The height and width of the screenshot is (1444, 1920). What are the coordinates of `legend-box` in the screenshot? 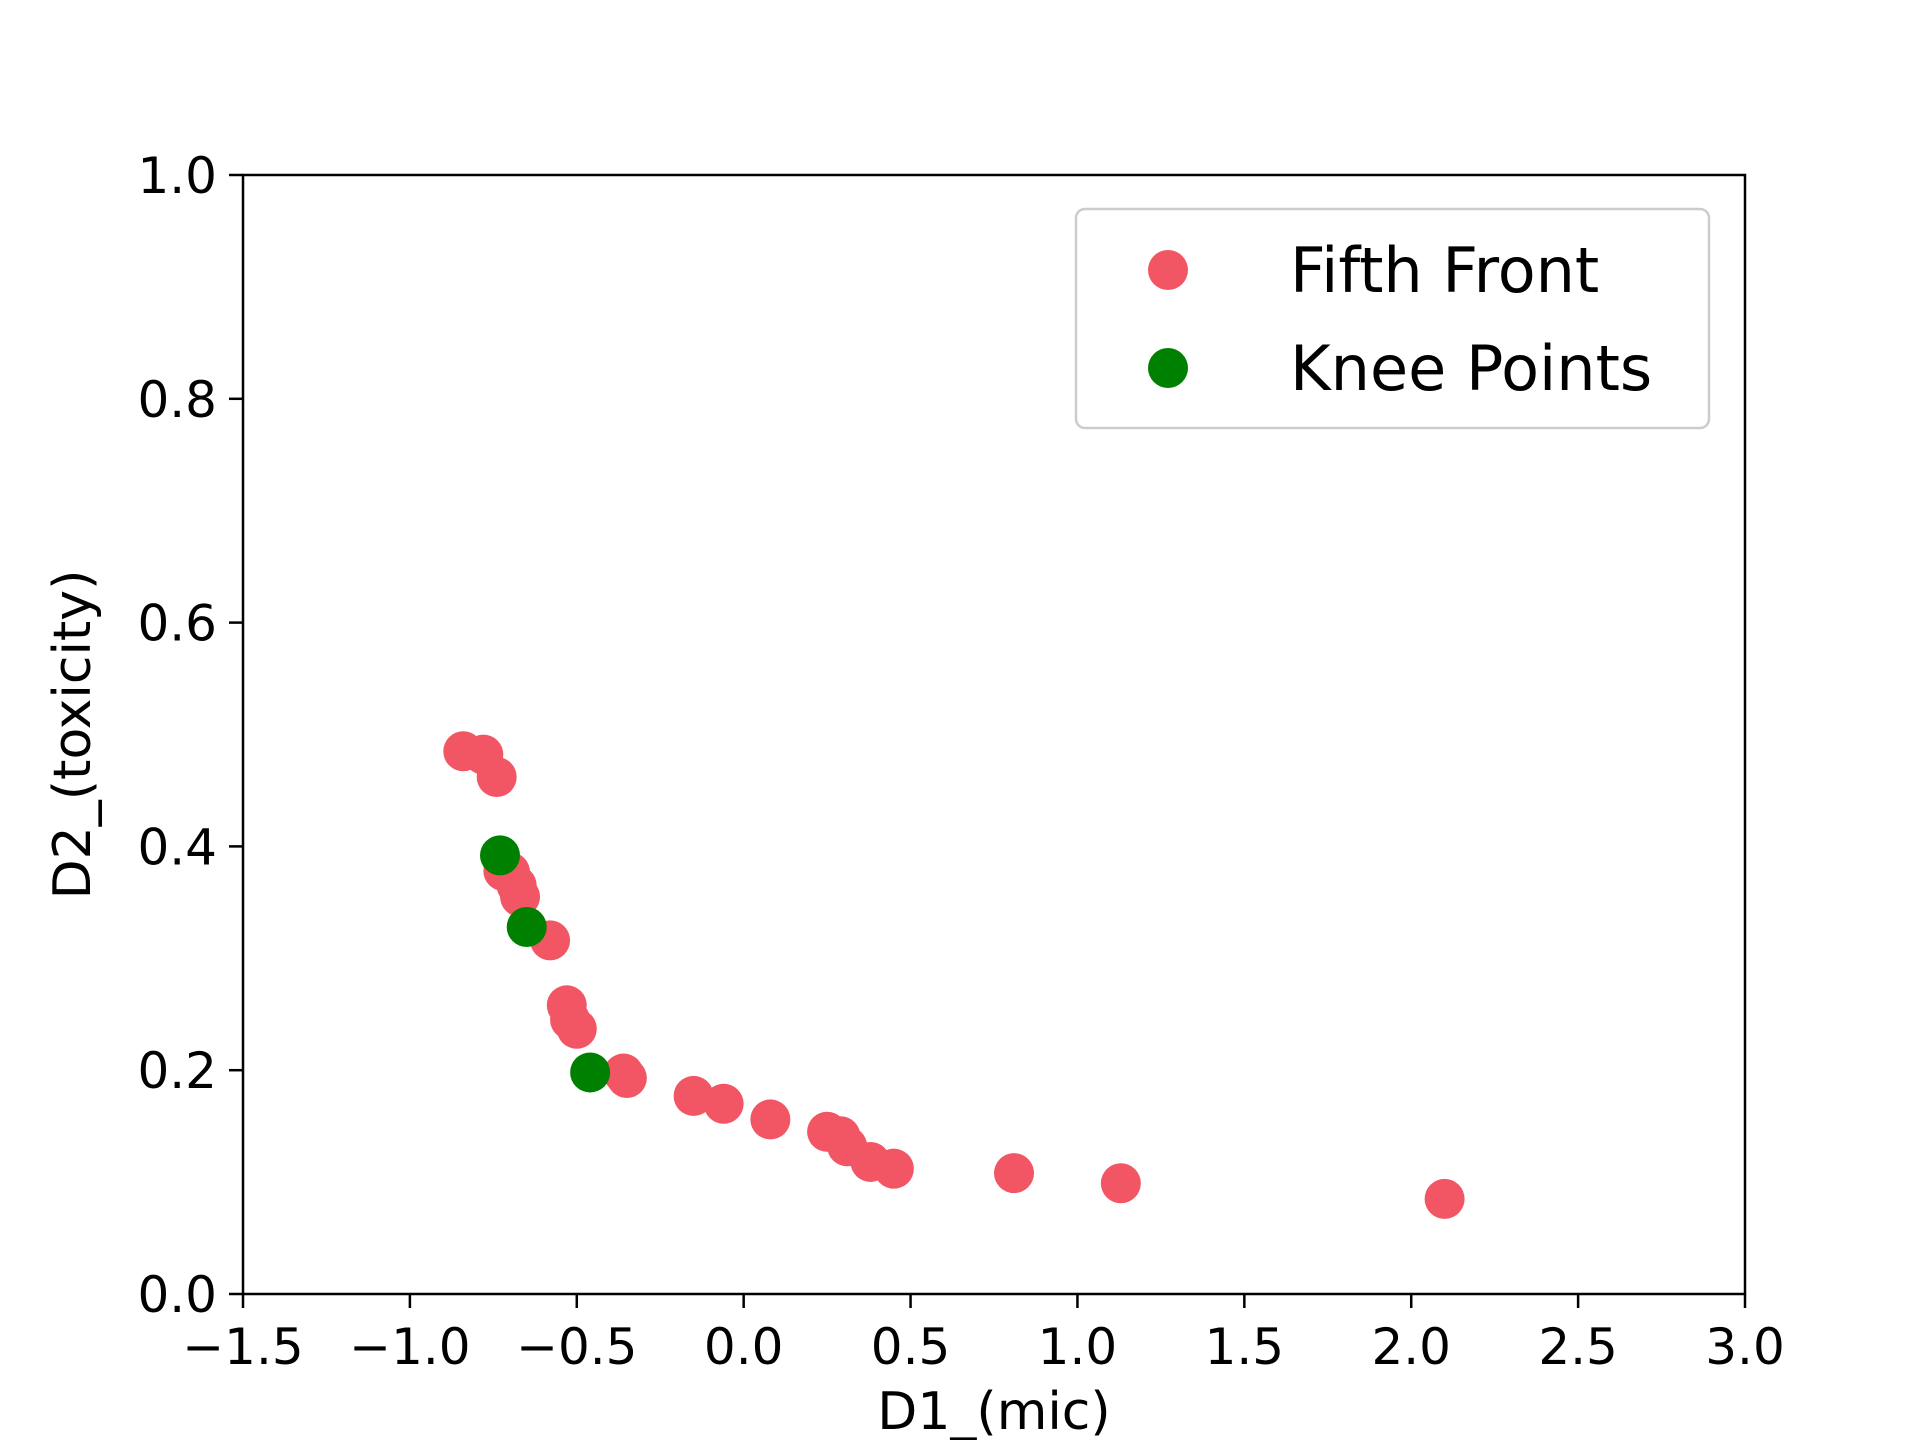 It's located at (1392, 318).